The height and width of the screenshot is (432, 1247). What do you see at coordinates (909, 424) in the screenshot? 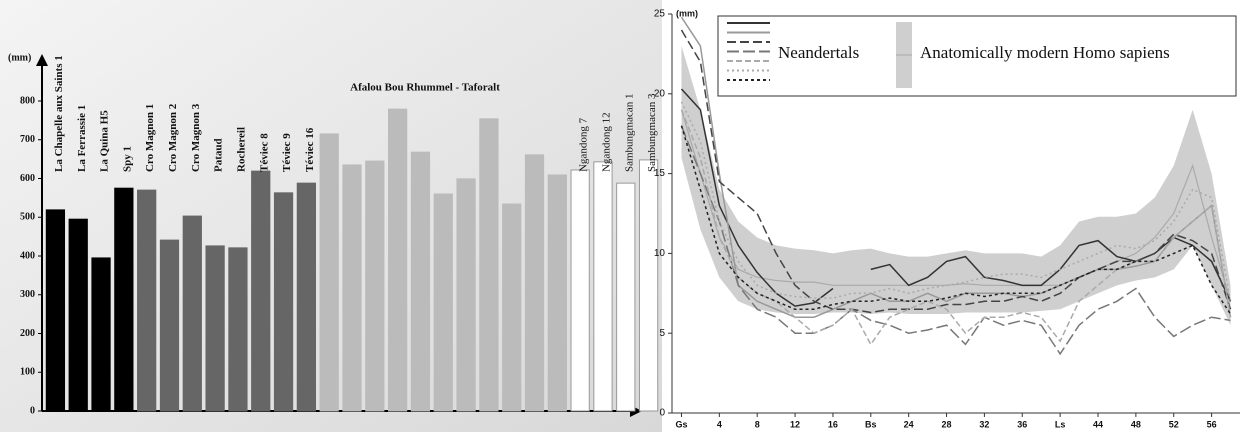
I see `x-tick-label: 24` at bounding box center [909, 424].